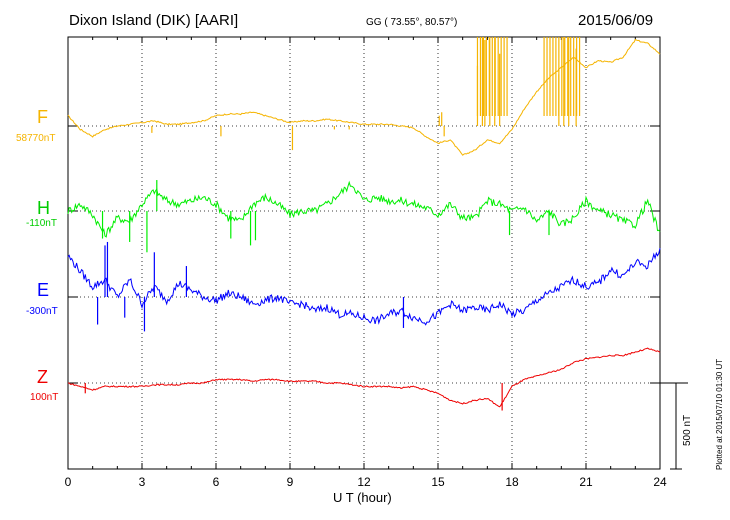 The width and height of the screenshot is (730, 520). I want to click on x-tick-label: 24, so click(660, 482).